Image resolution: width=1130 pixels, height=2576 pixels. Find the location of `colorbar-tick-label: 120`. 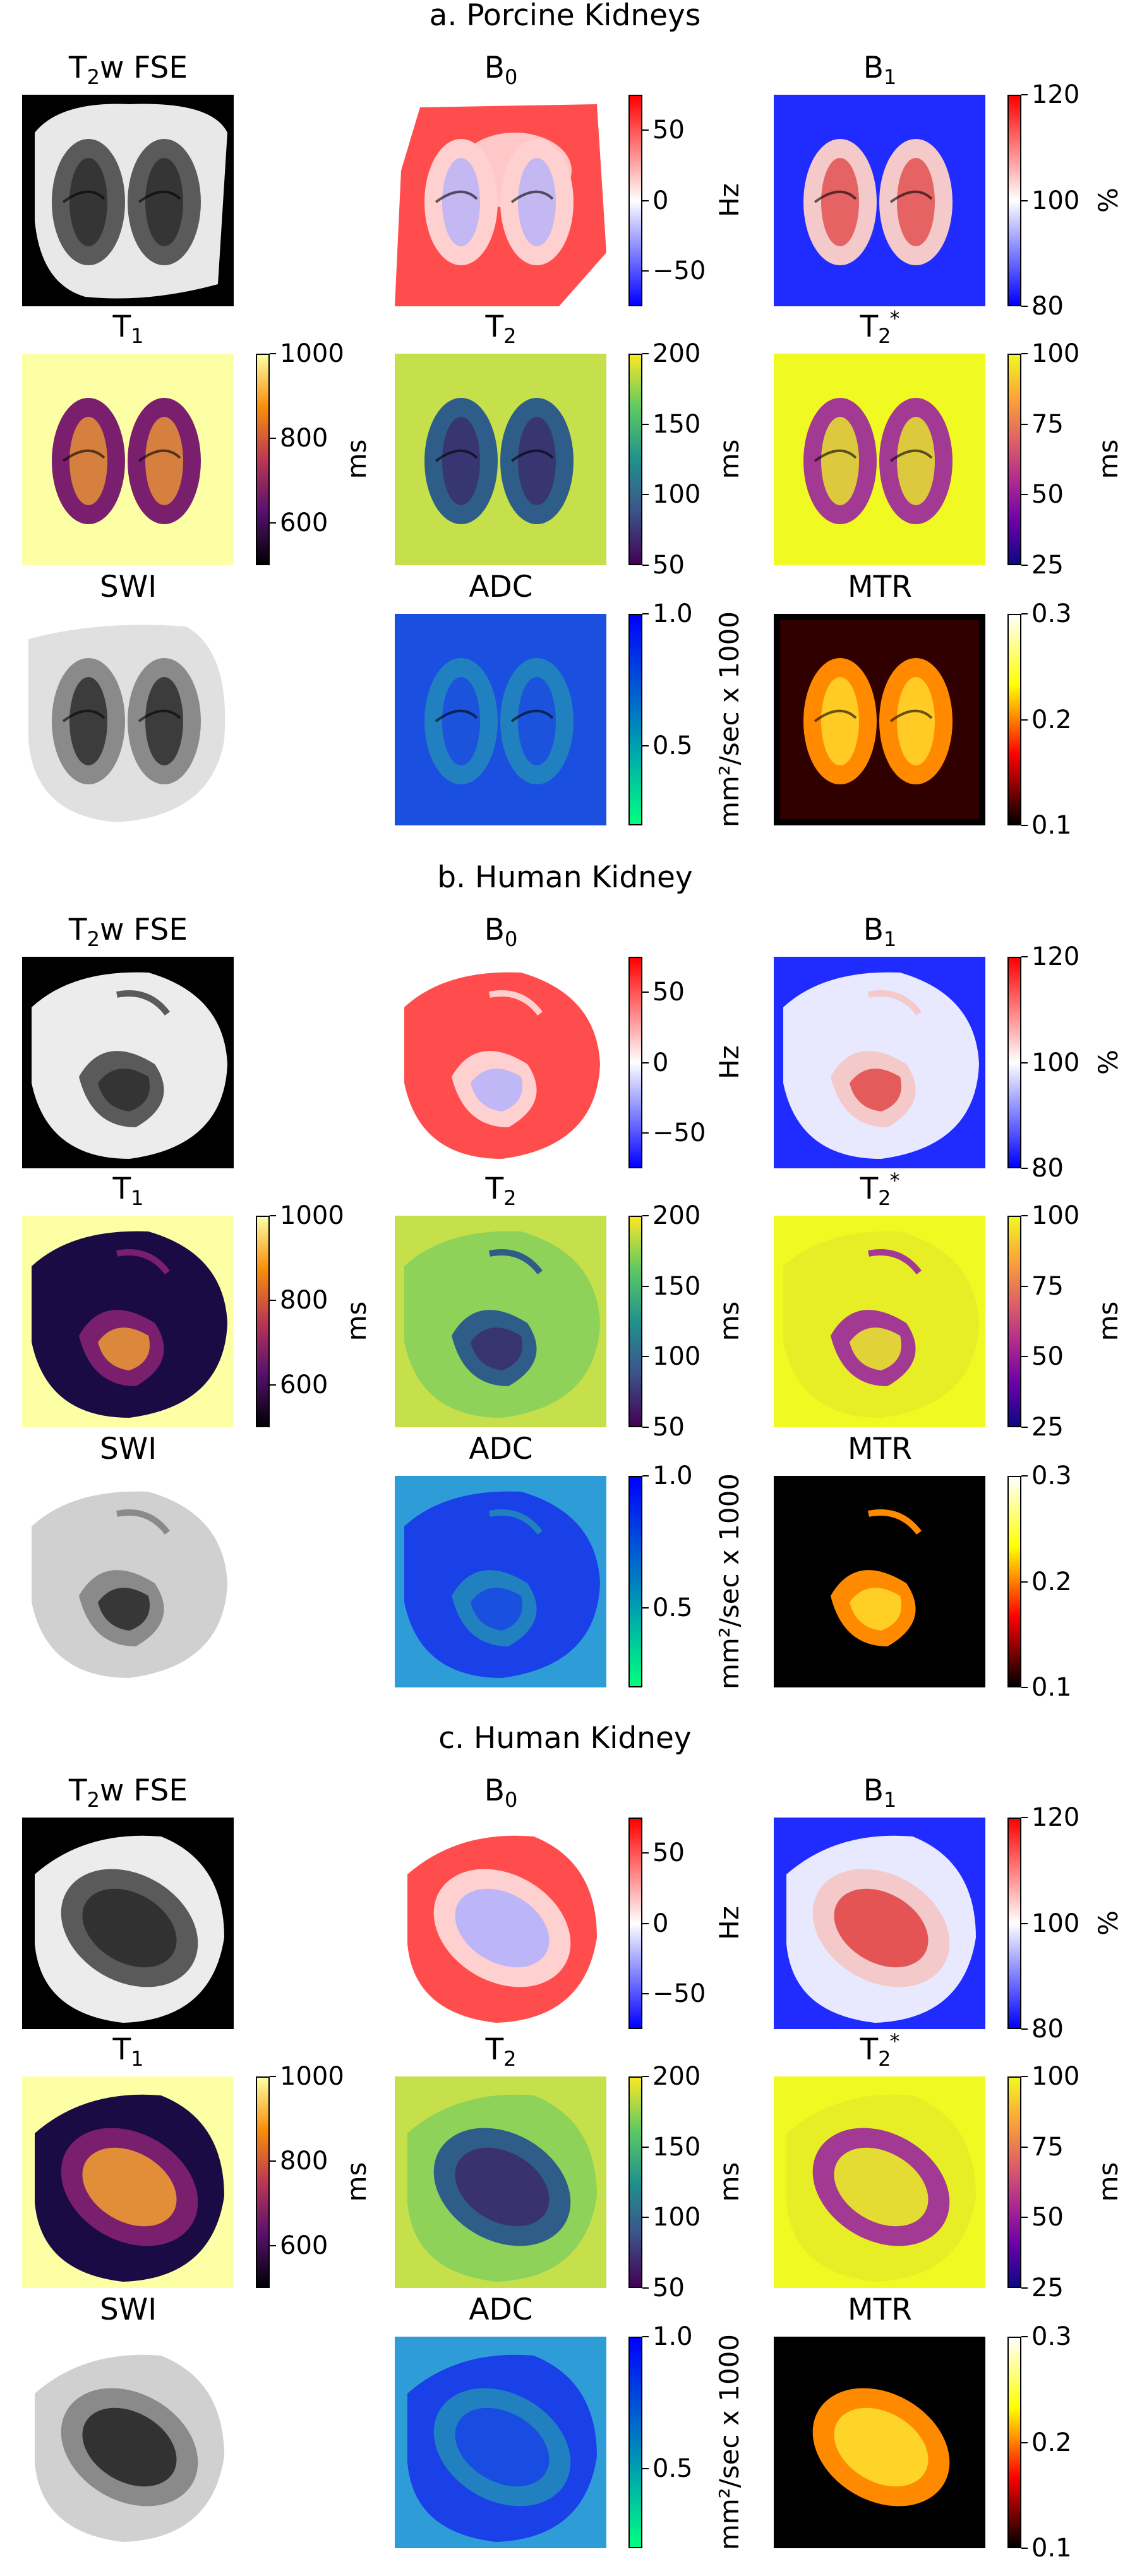

colorbar-tick-label: 120 is located at coordinates (1056, 956).